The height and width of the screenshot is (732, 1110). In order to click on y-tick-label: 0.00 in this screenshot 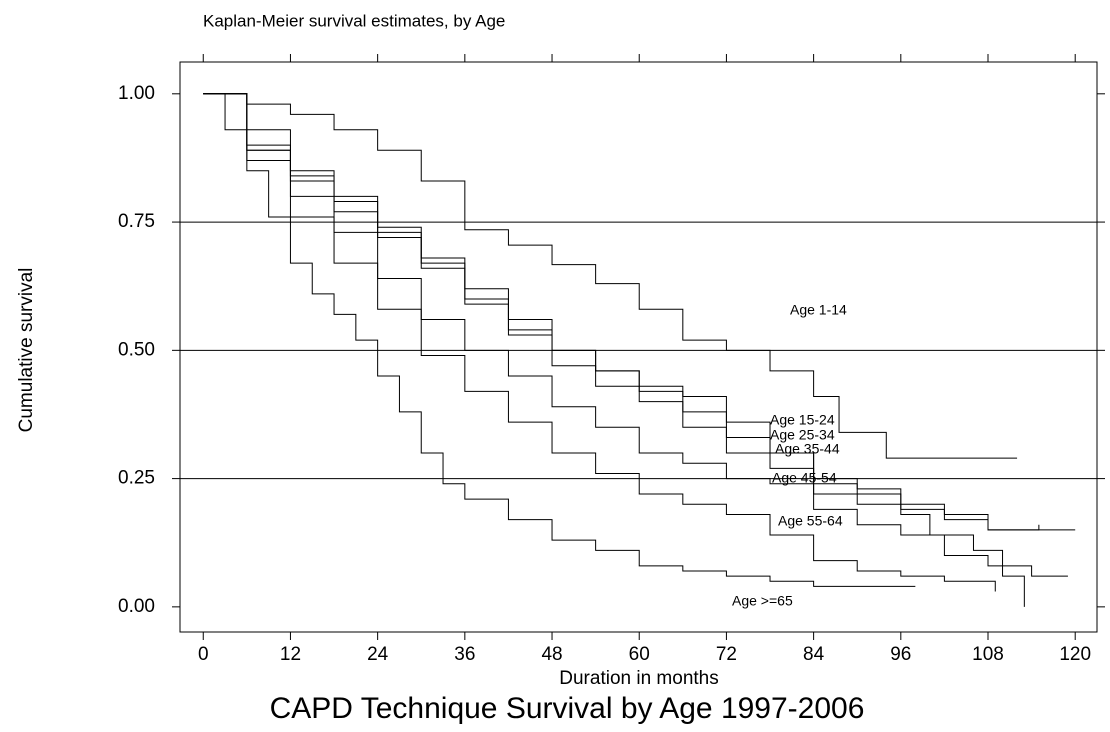, I will do `click(136, 606)`.